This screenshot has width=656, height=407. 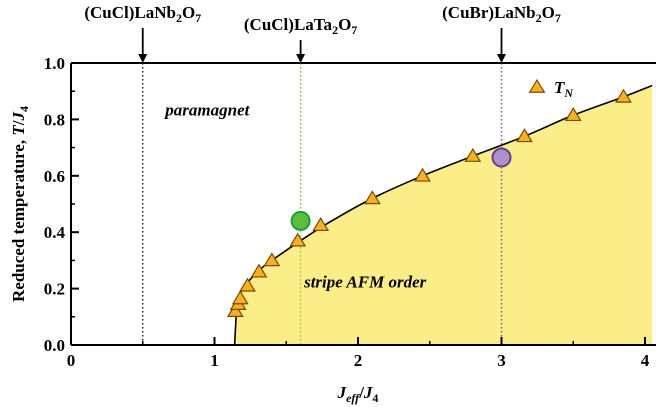 I want to click on region-label: paramagnet, so click(x=206, y=110).